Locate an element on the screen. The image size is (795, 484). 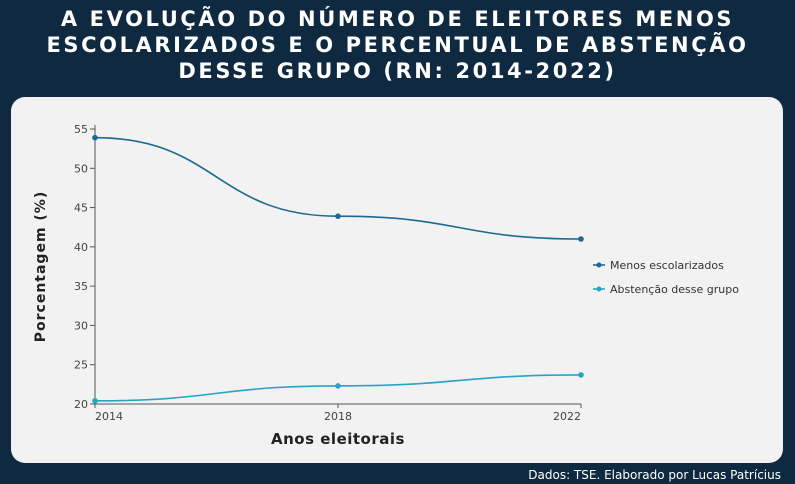
y-tick-label: 55 is located at coordinates (81, 129).